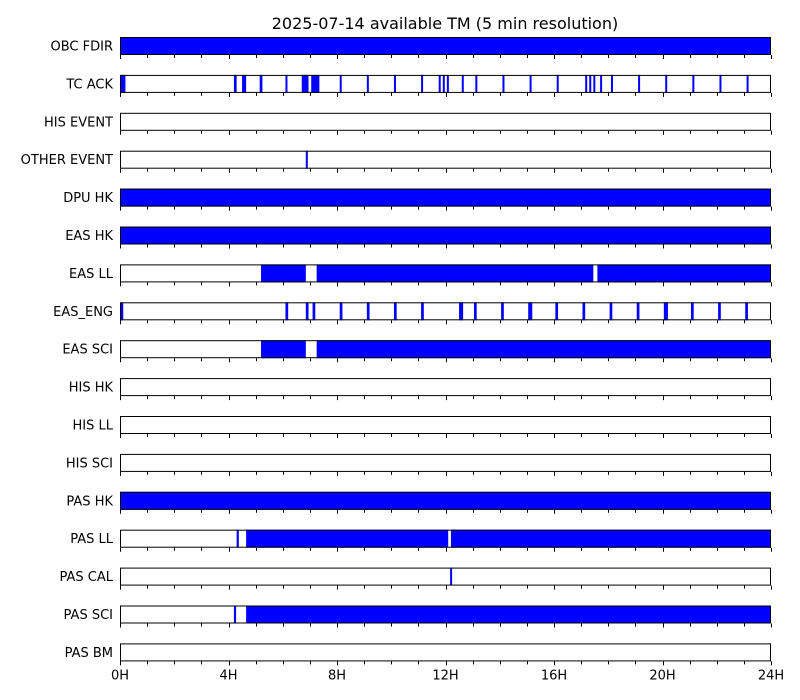 The height and width of the screenshot is (700, 800). I want to click on row-label: PAS LL, so click(92, 539).